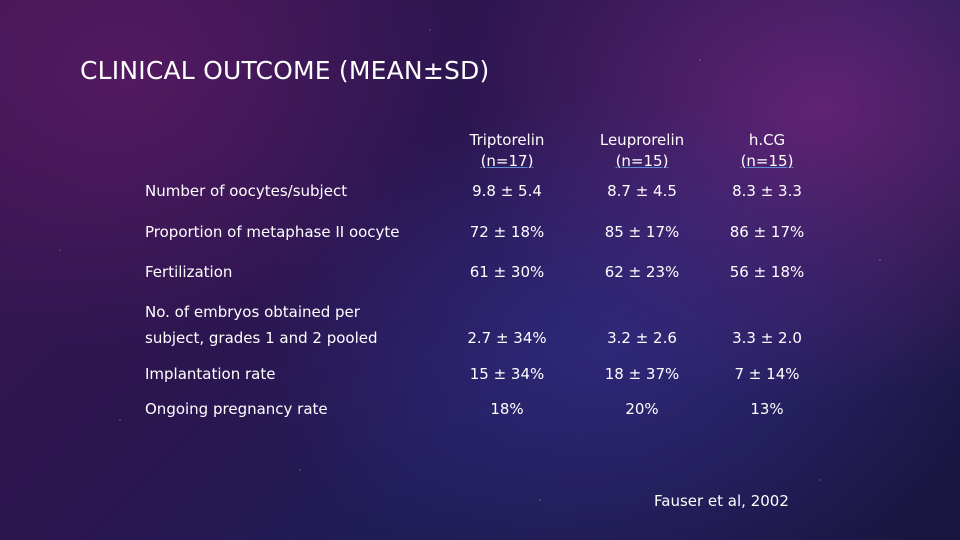 This screenshot has height=540, width=960. I want to click on row-label-implantation: Implantation rate, so click(210, 374).